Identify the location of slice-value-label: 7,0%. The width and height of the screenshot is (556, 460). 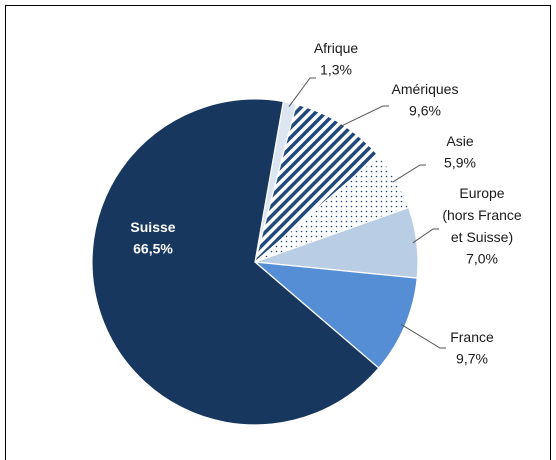
(482, 259).